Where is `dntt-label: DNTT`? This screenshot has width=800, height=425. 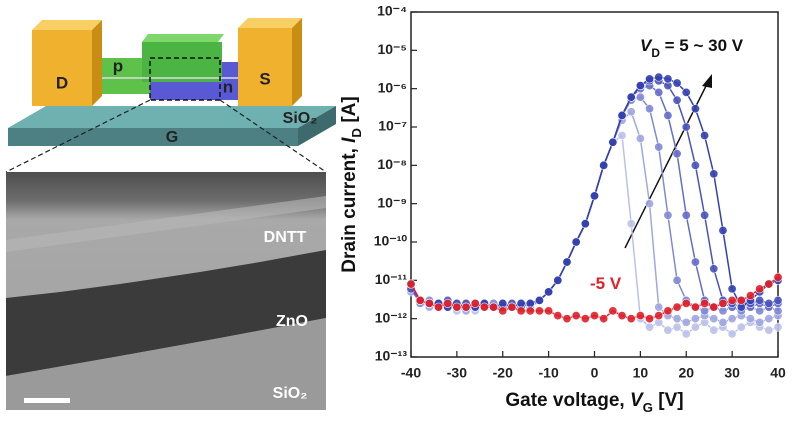
dntt-label: DNTT is located at coordinates (285, 237).